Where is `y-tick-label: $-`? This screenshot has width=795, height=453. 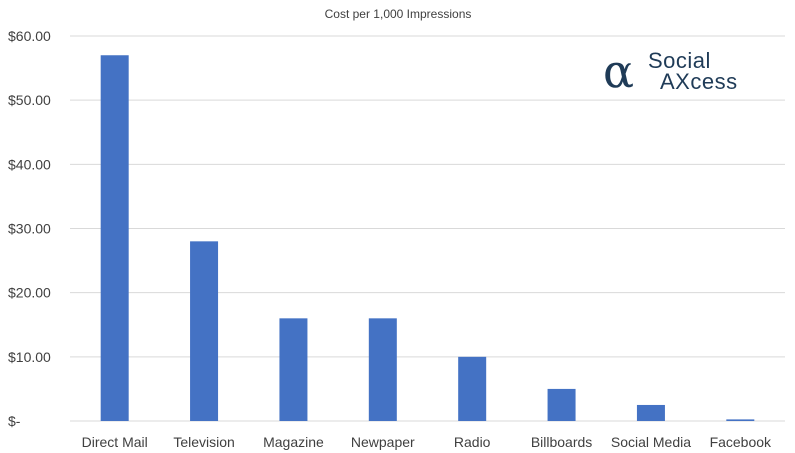
y-tick-label: $- is located at coordinates (14, 421).